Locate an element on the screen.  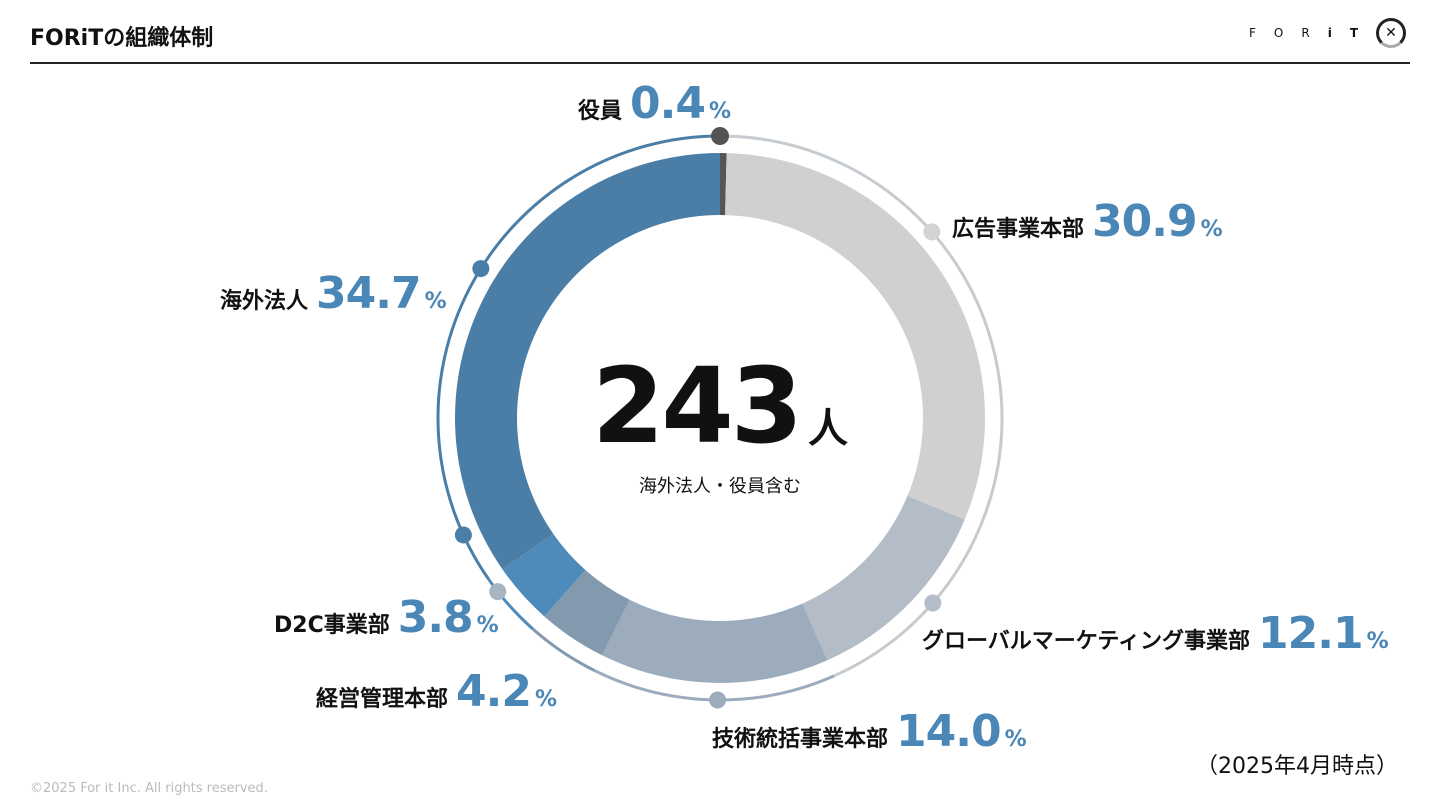
total-value: 243 is located at coordinates (697, 406).